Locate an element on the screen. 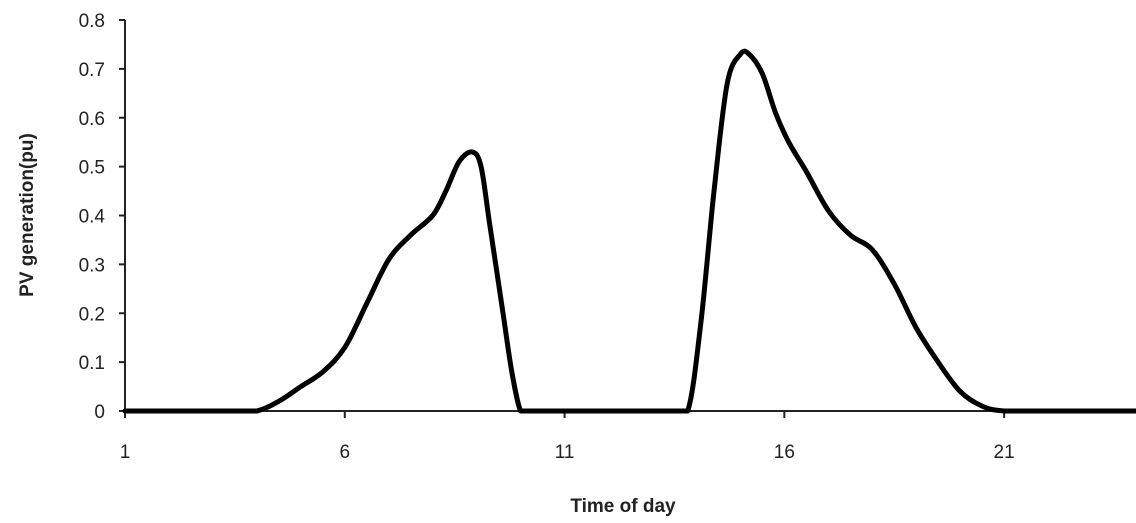 The width and height of the screenshot is (1136, 523). y-tick-label: 0.7 is located at coordinates (92, 70).